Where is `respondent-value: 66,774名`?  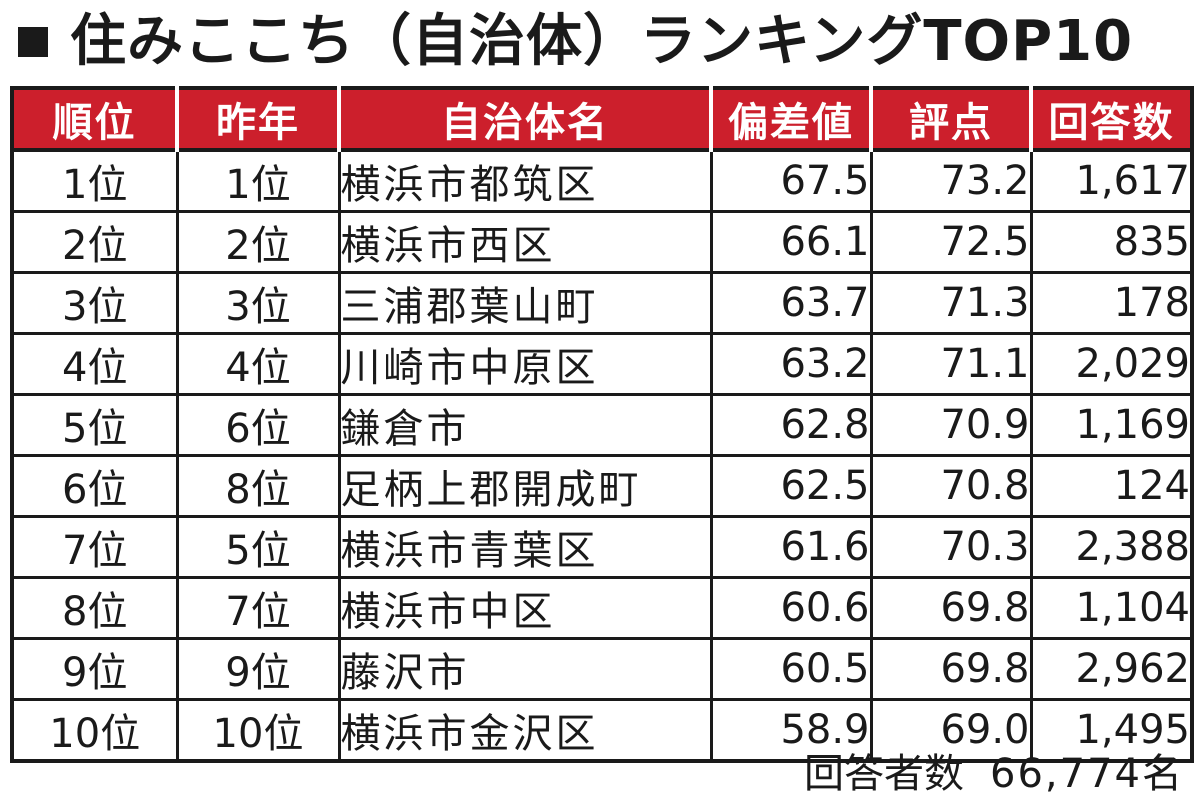 respondent-value: 66,774名 is located at coordinates (1087, 774).